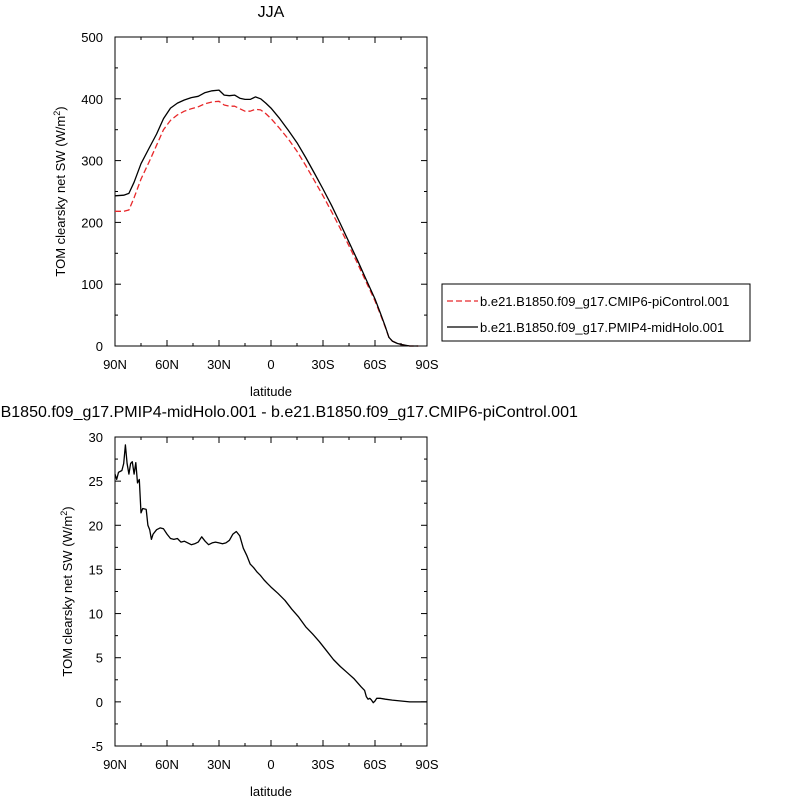 This screenshot has width=800, height=800. Describe the element at coordinates (96, 614) in the screenshot. I see `chart-2-y-tick-label: 10` at that location.